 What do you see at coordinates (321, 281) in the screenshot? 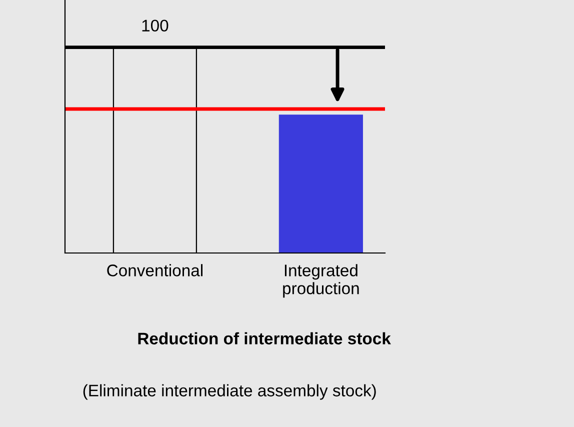
I see `x-tick-label: Integrated production` at bounding box center [321, 281].